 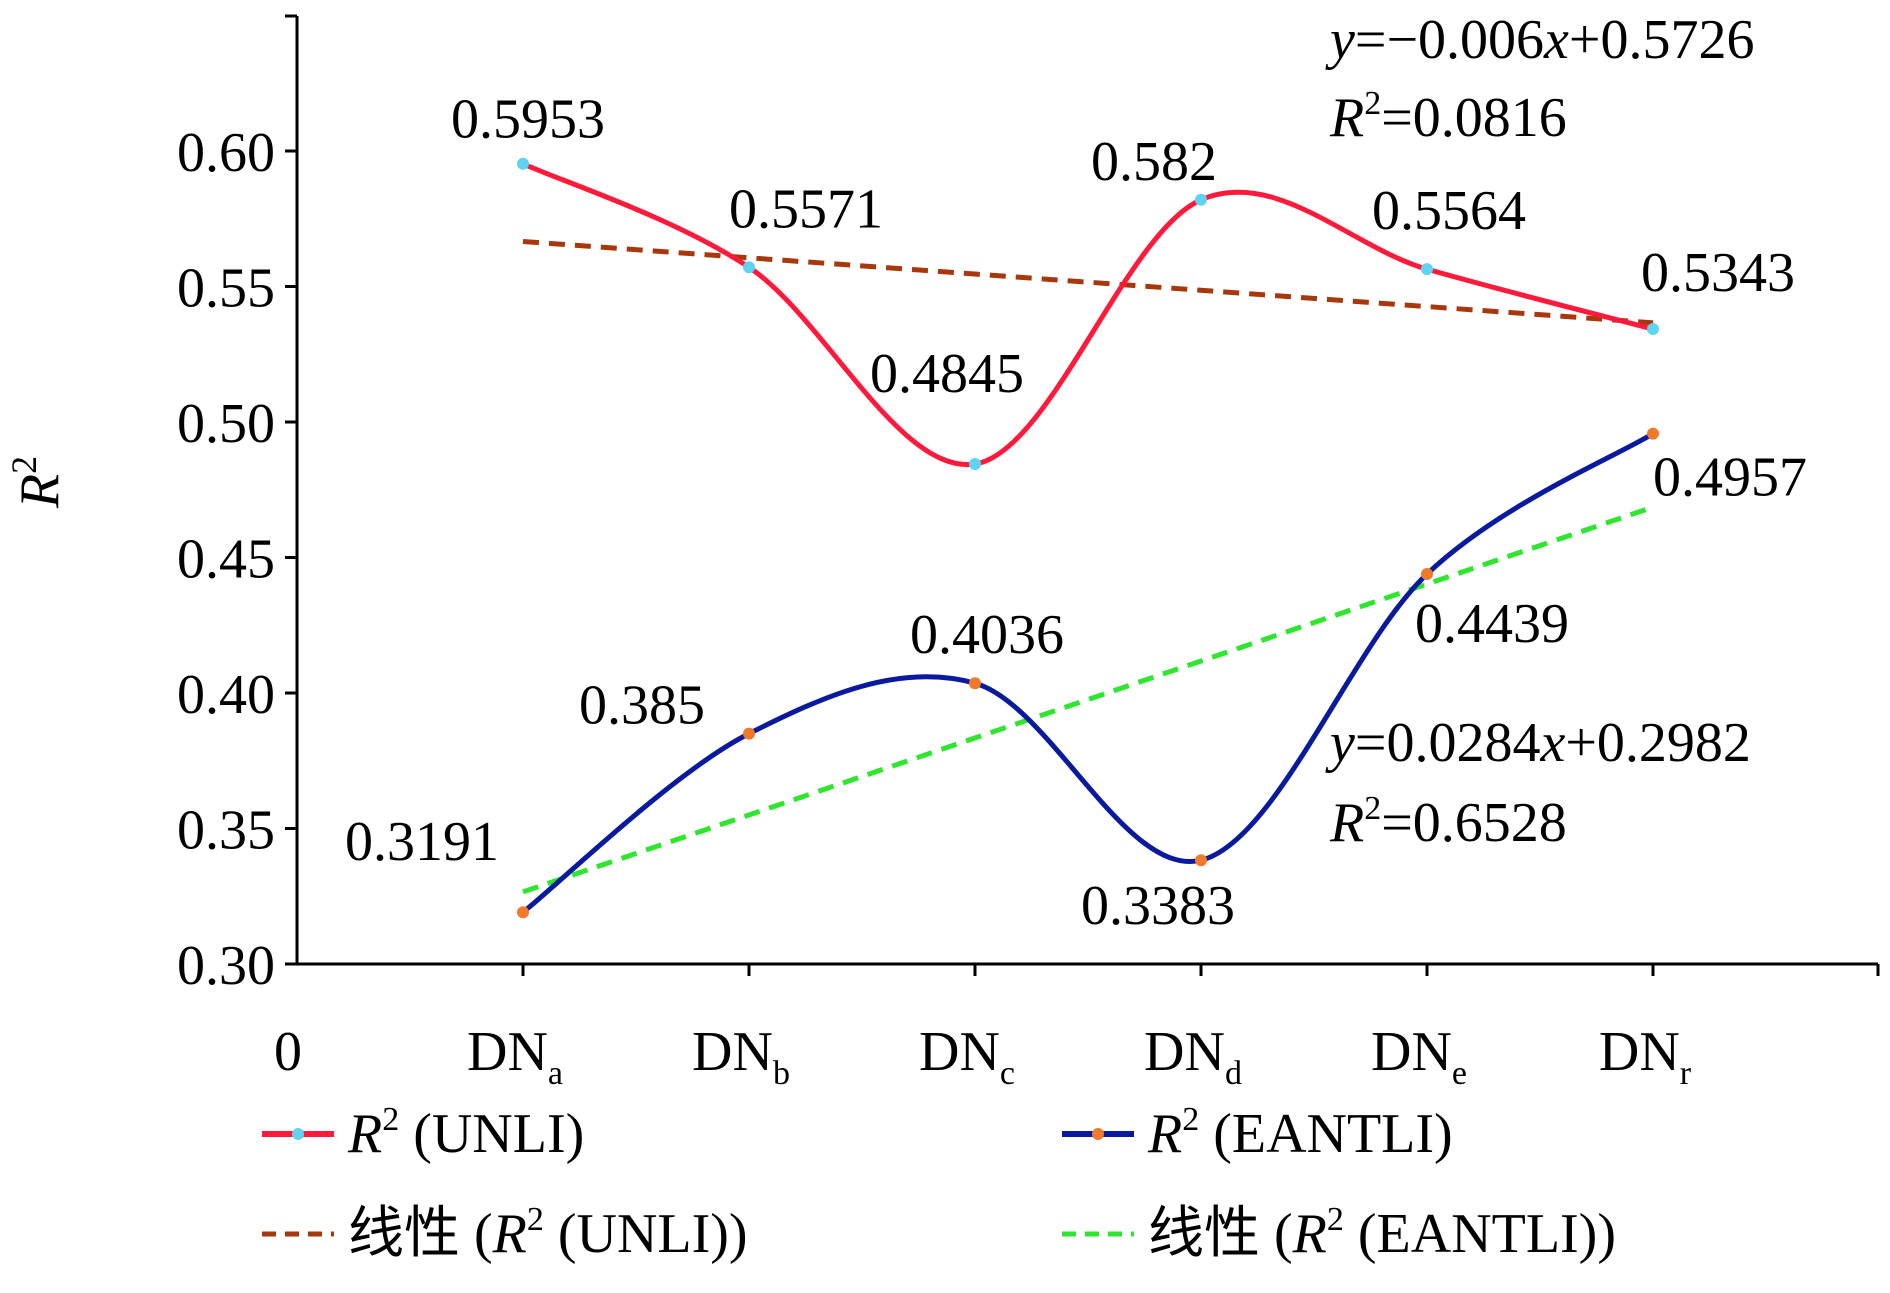 What do you see at coordinates (237, 505) in the screenshot?
I see `y-ticks: 0.30 0.35 0.40 0.45 0.50 0.55 0.60` at bounding box center [237, 505].